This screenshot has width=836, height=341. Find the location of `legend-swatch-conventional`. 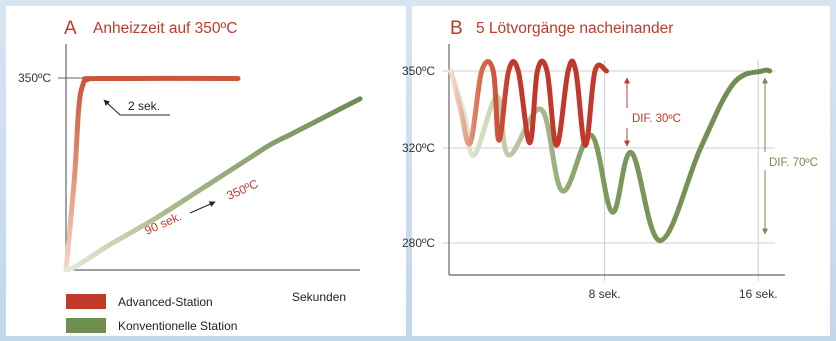

legend-swatch-conventional is located at coordinates (86, 325).